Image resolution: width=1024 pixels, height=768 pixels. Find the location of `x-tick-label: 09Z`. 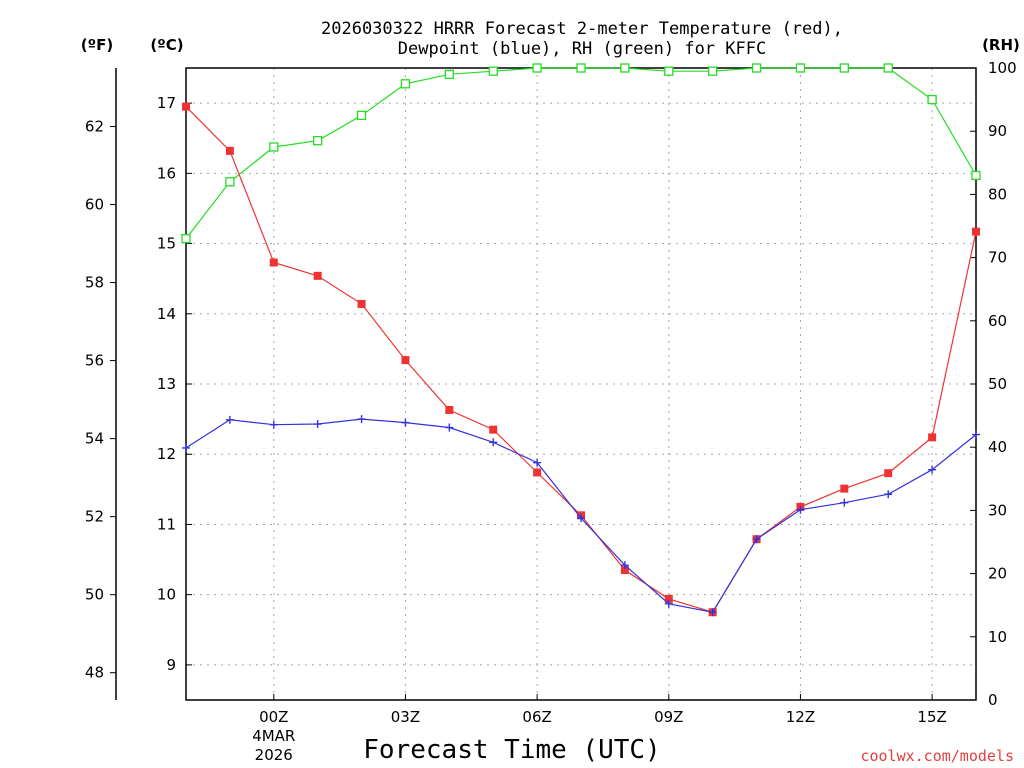

x-tick-label: 09Z is located at coordinates (668, 717).